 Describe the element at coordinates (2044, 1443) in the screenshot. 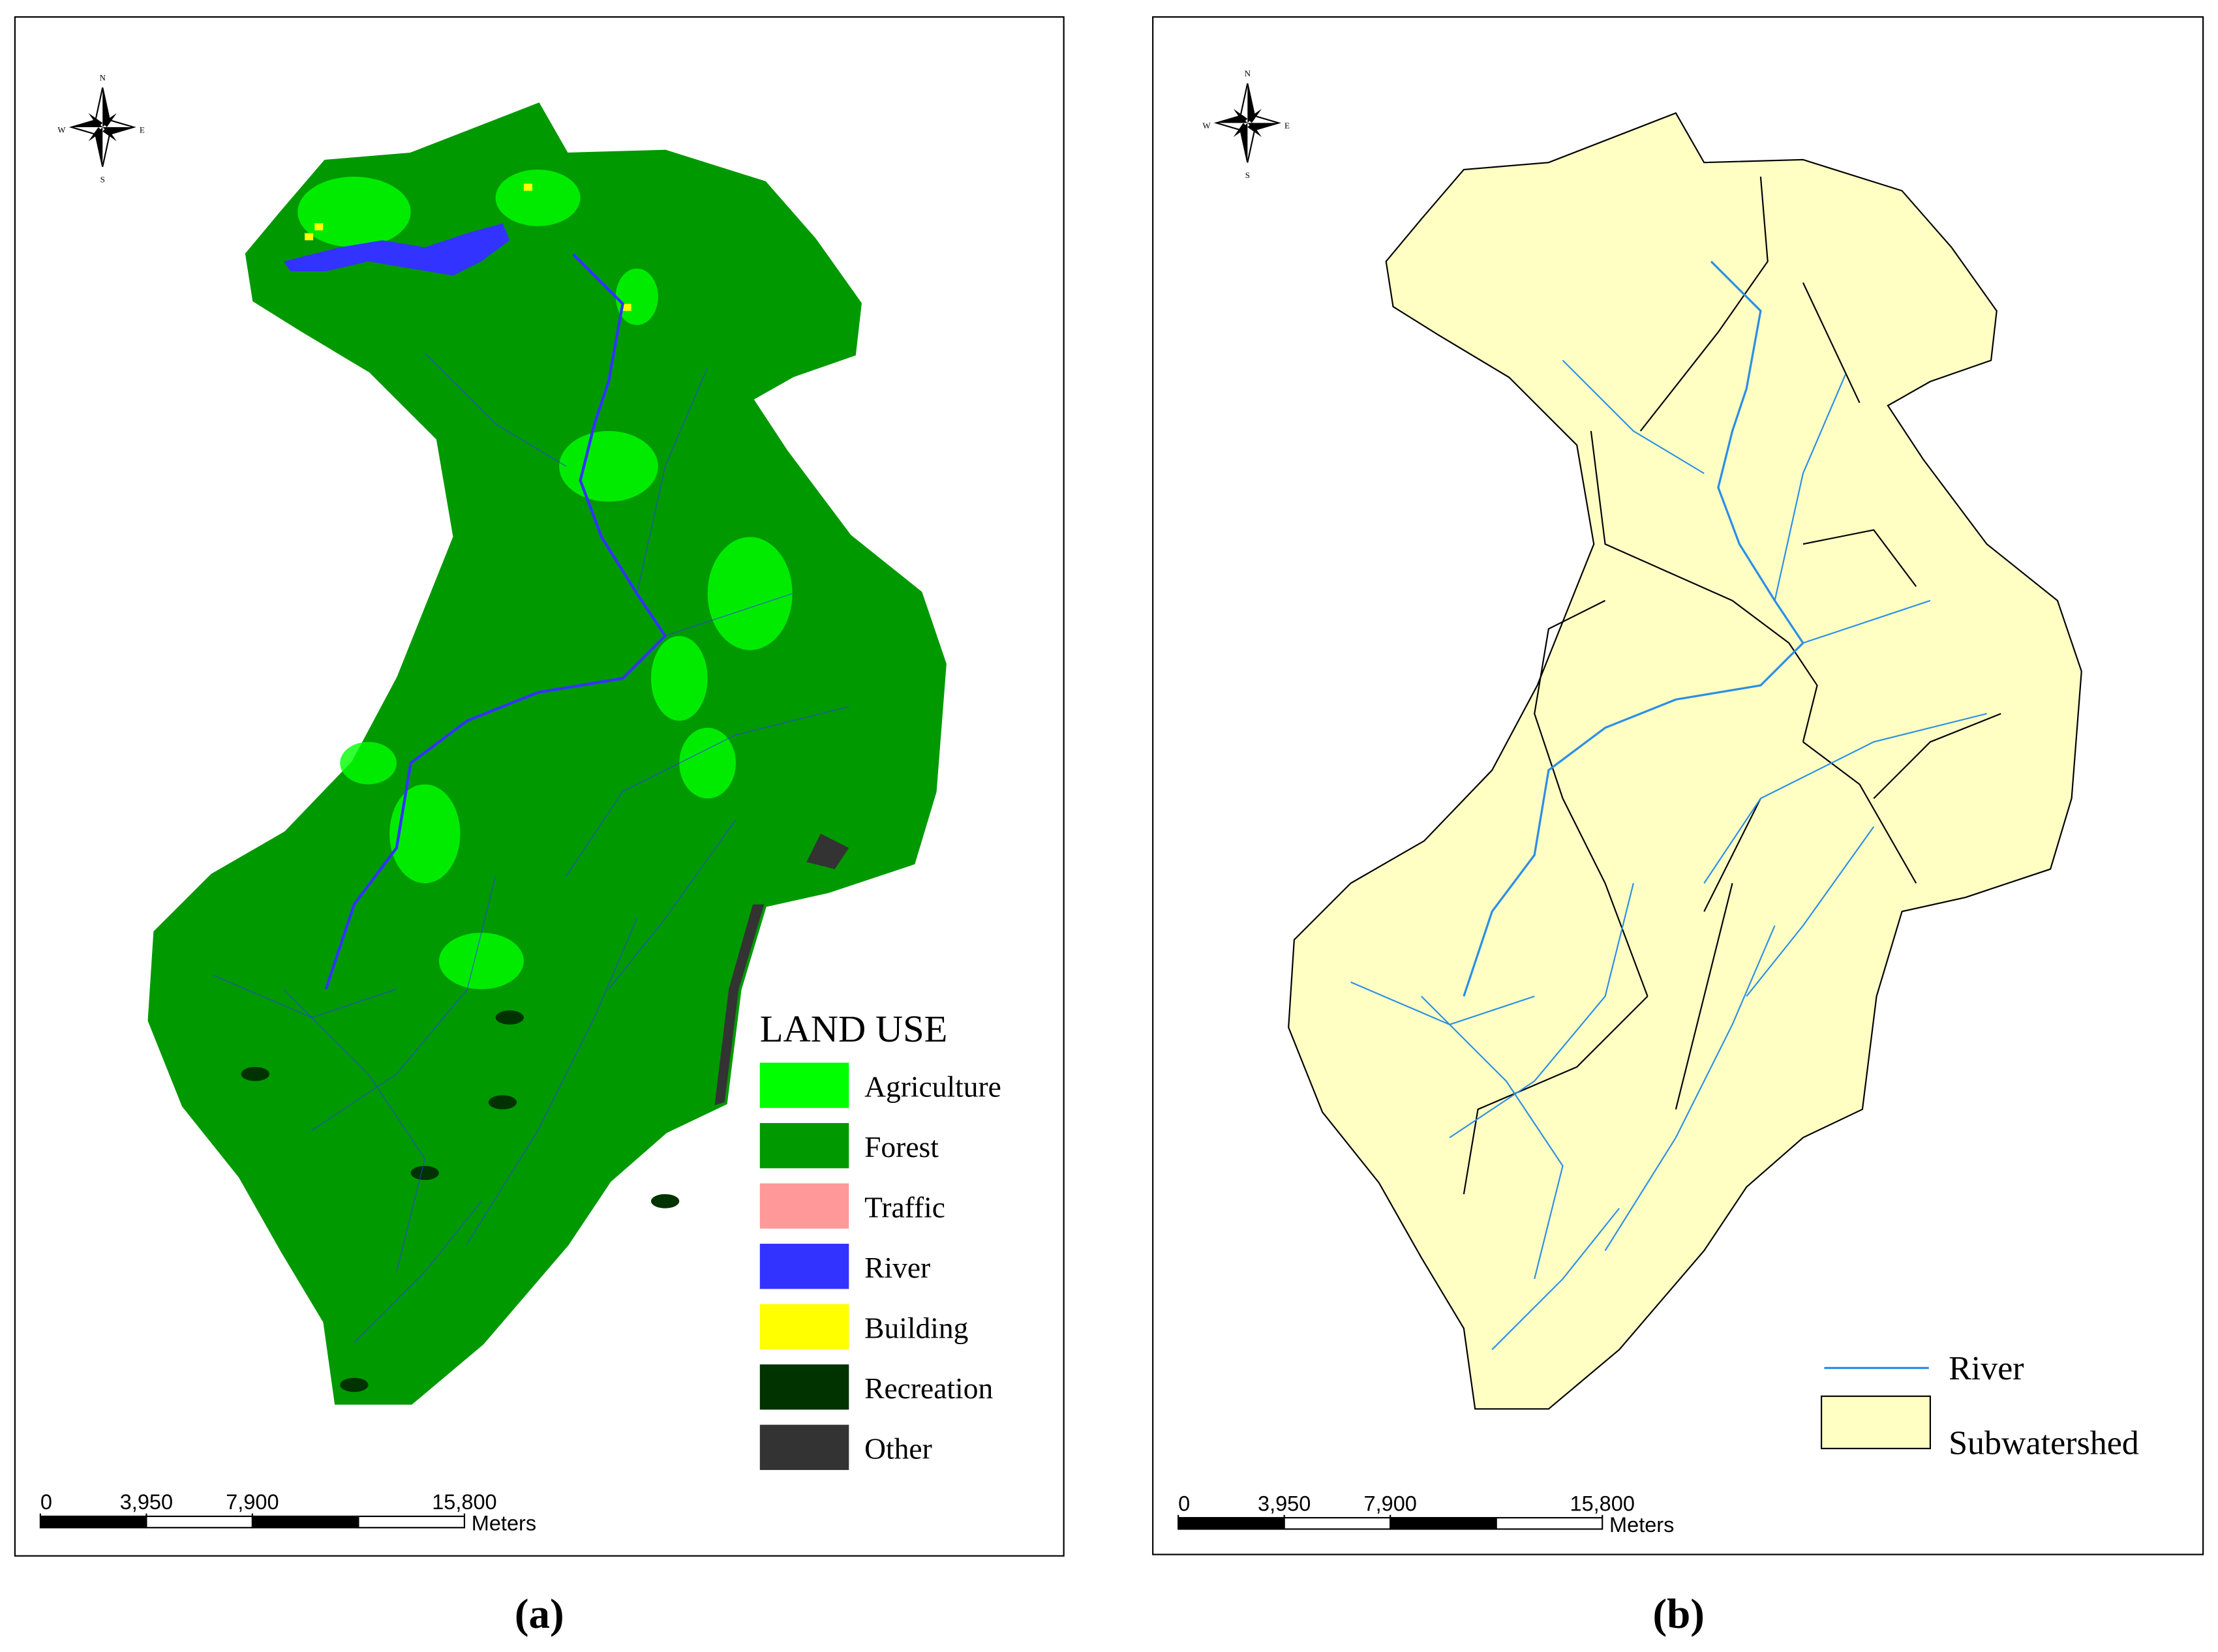

I see `legend-label: Subwatershed` at that location.